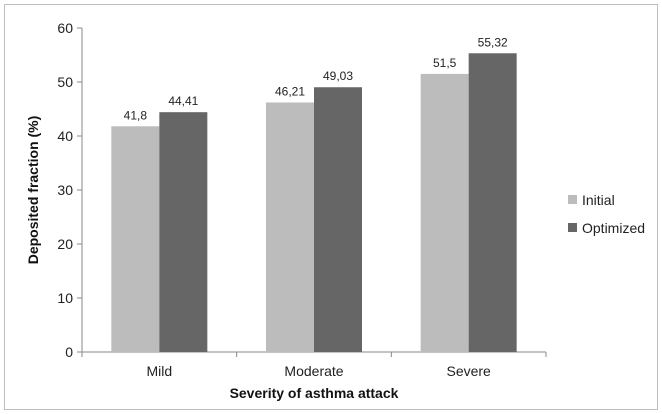  I want to click on y-ticks: 0 10 20 30 40 50 60, so click(69, 190).